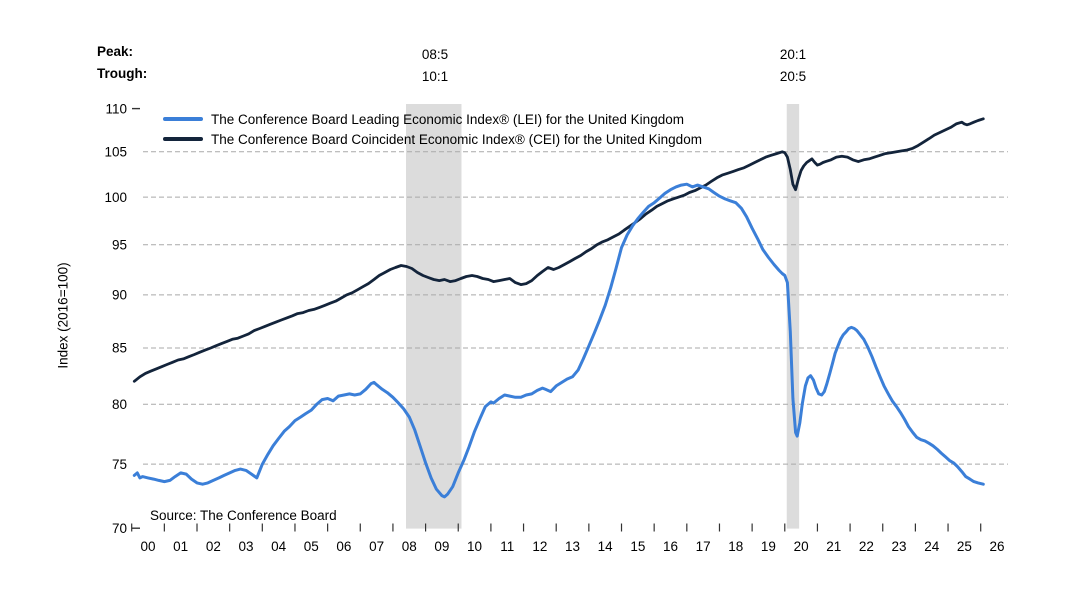  What do you see at coordinates (899, 546) in the screenshot?
I see `x-tick-label-23: 23` at bounding box center [899, 546].